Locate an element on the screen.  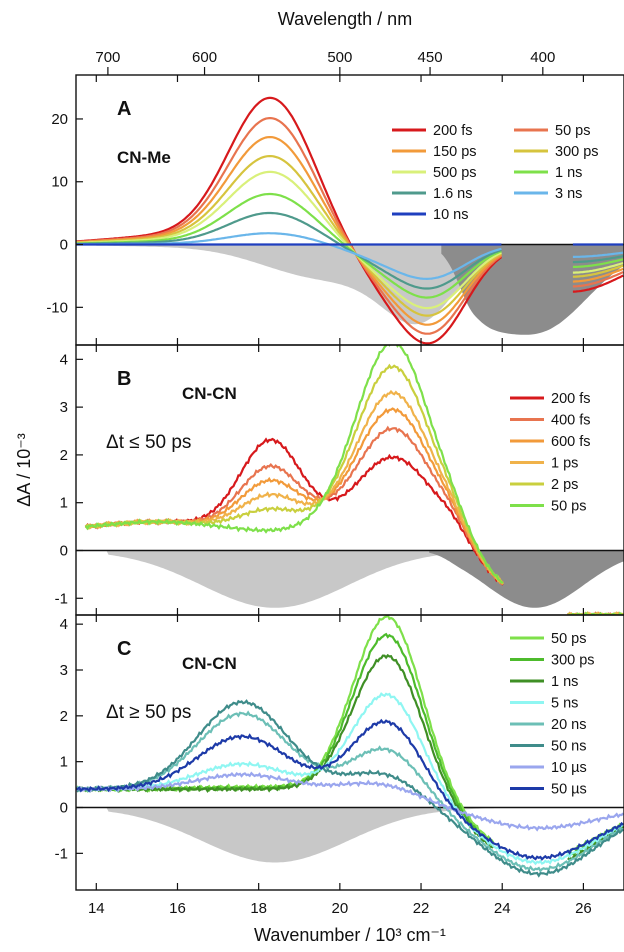
series-line-500-ps is located at coordinates (350, 240).